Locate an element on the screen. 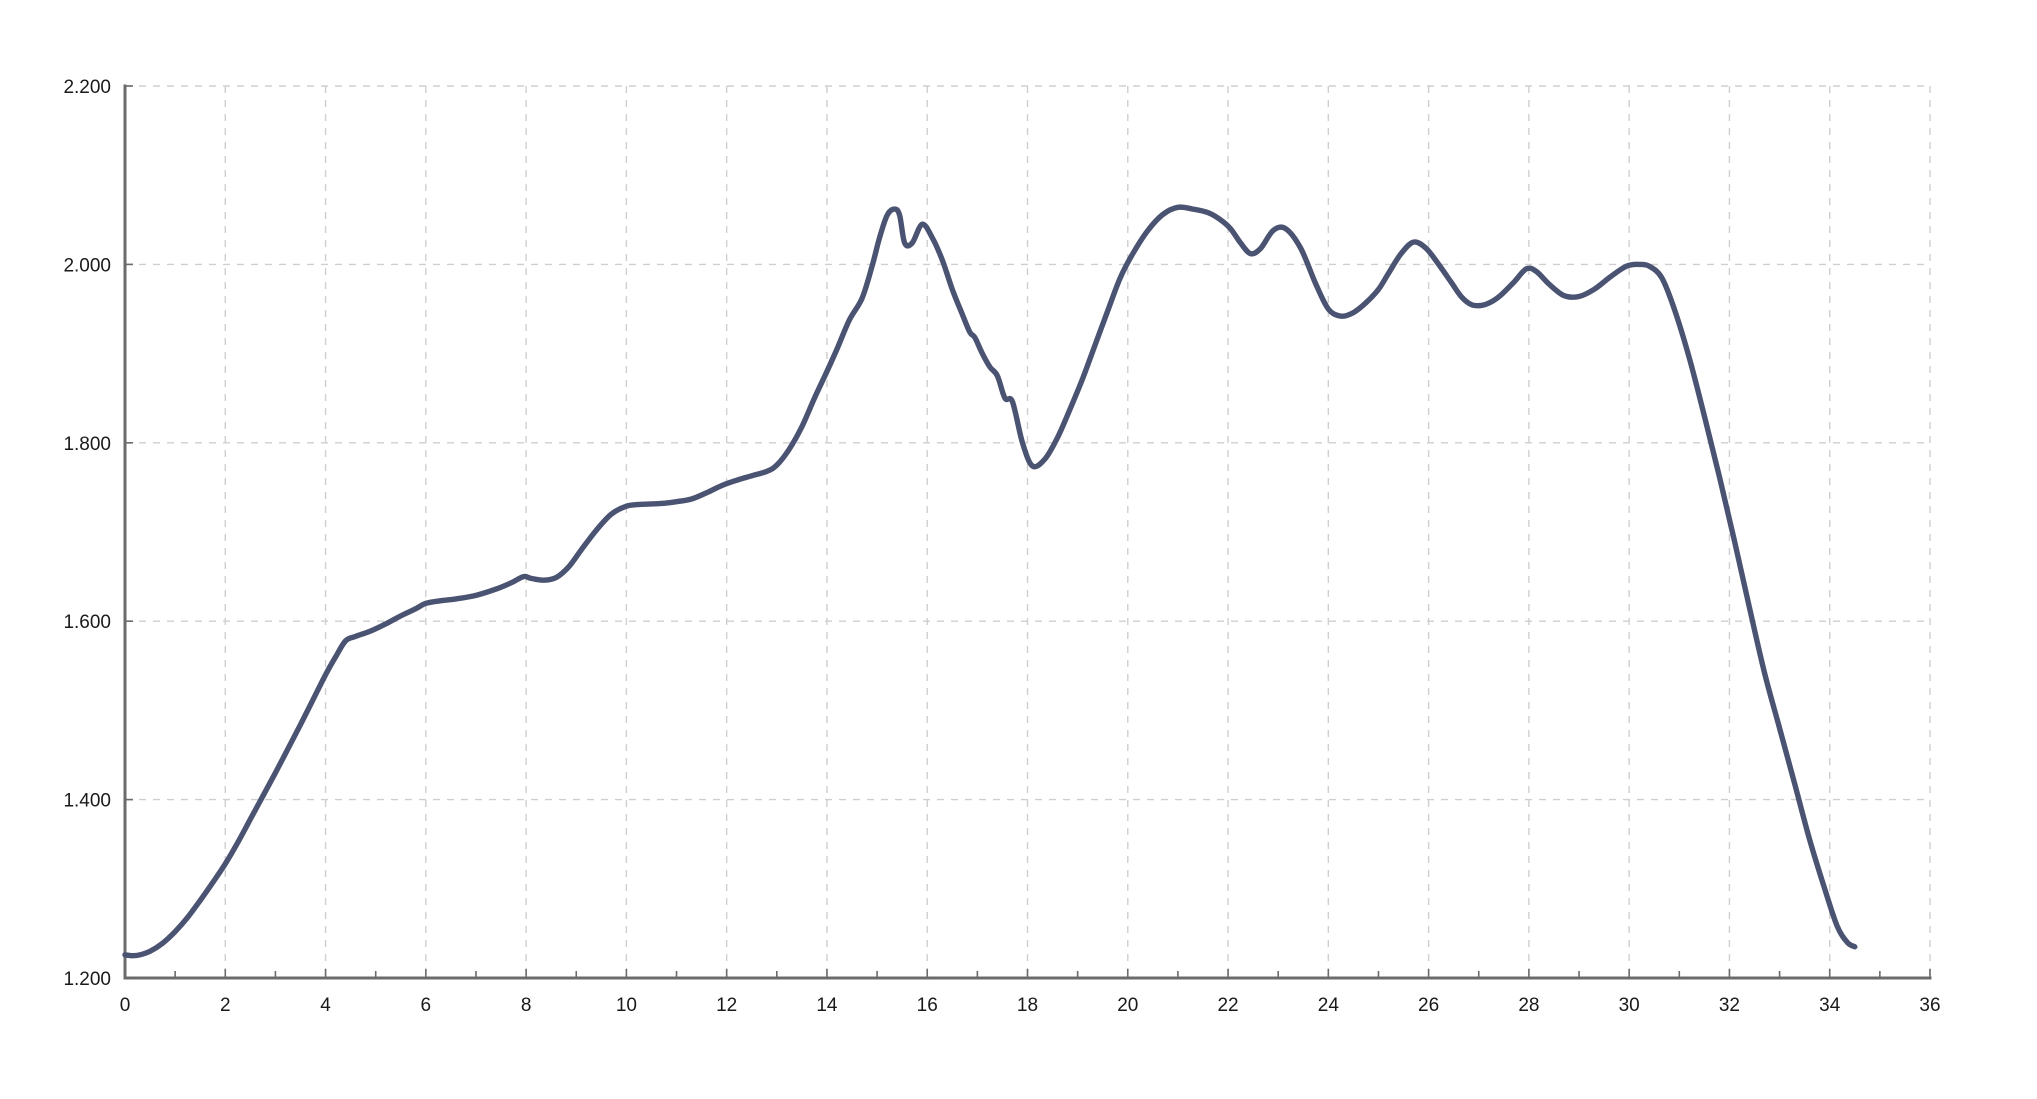  x-axis-tick-label: 24 is located at coordinates (1329, 1005).